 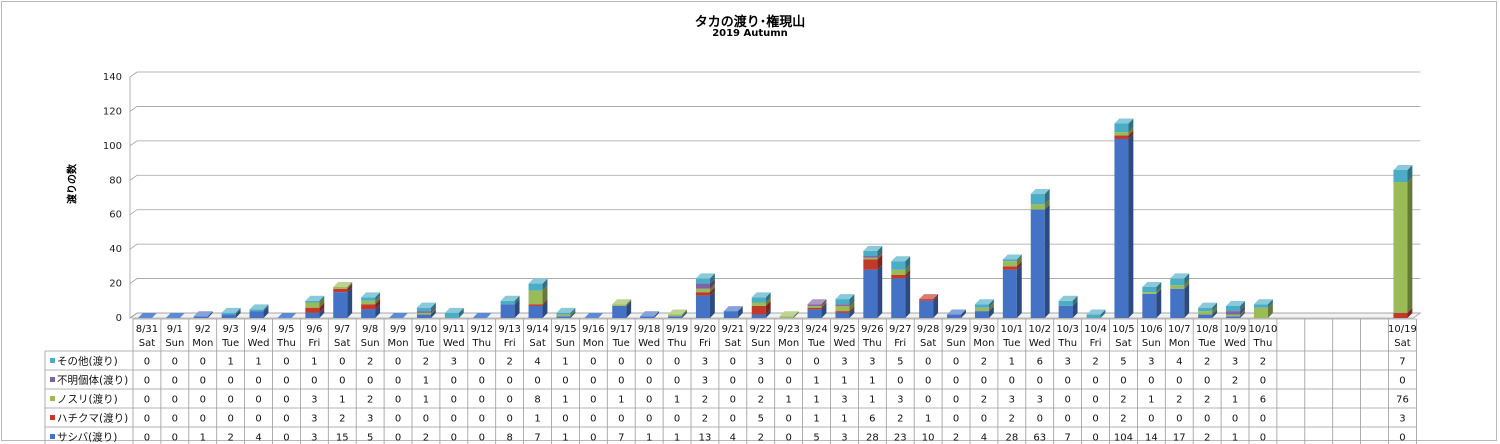 I want to click on data-label: 17, so click(x=1179, y=438).